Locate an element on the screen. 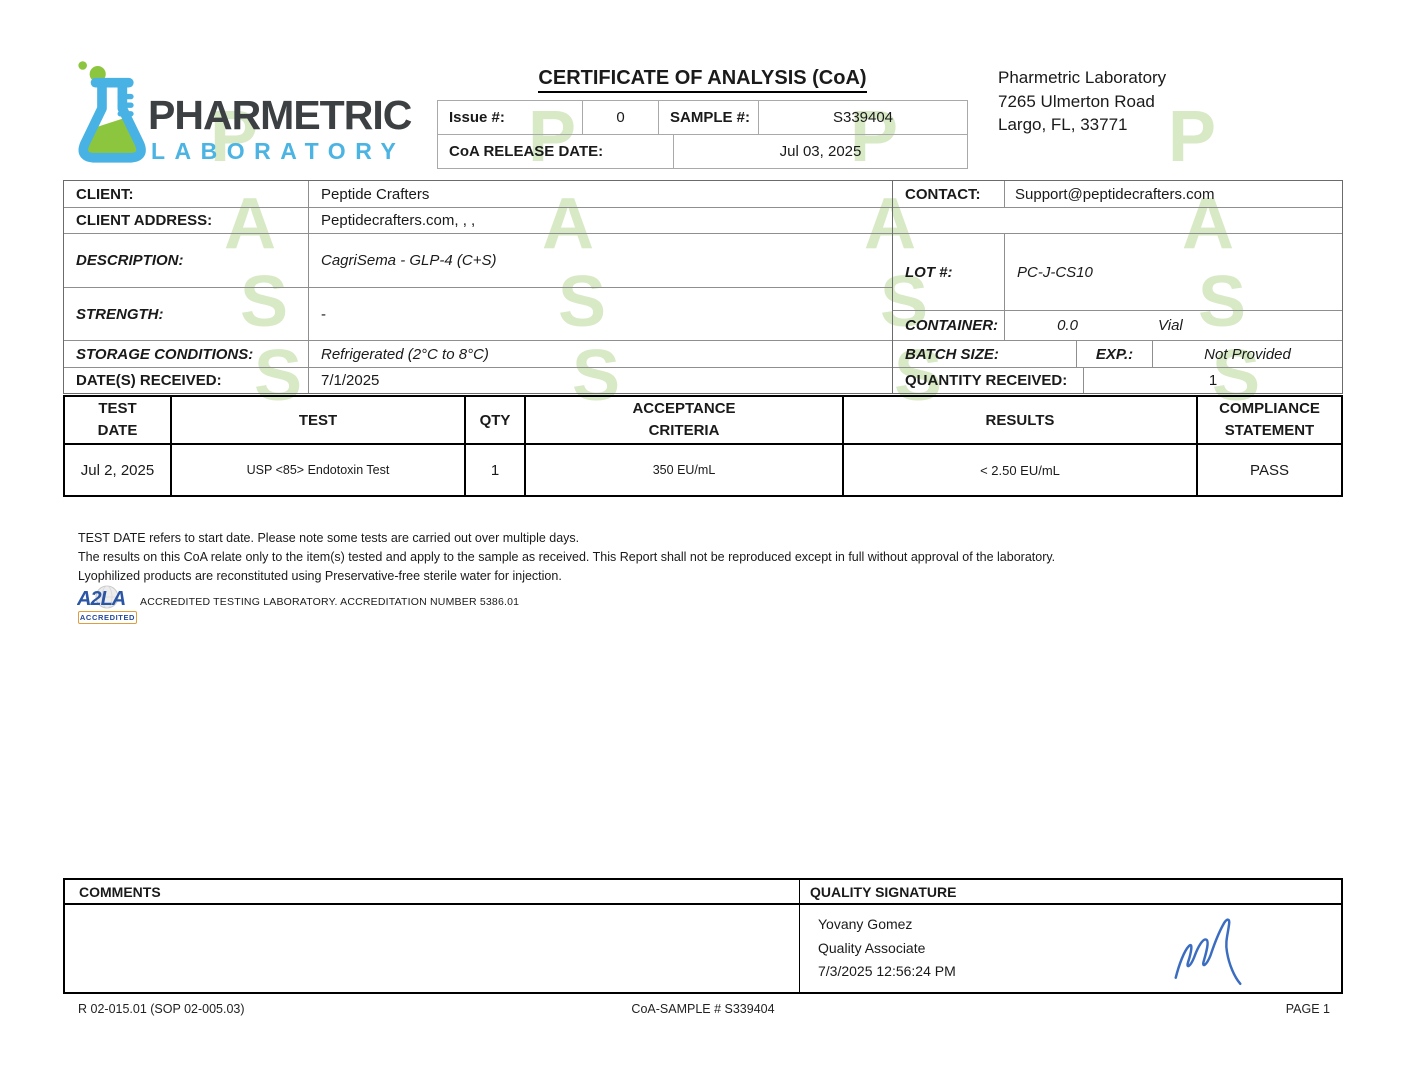 This screenshot has width=1408, height=1088. issue-number-value: 0 is located at coordinates (621, 117).